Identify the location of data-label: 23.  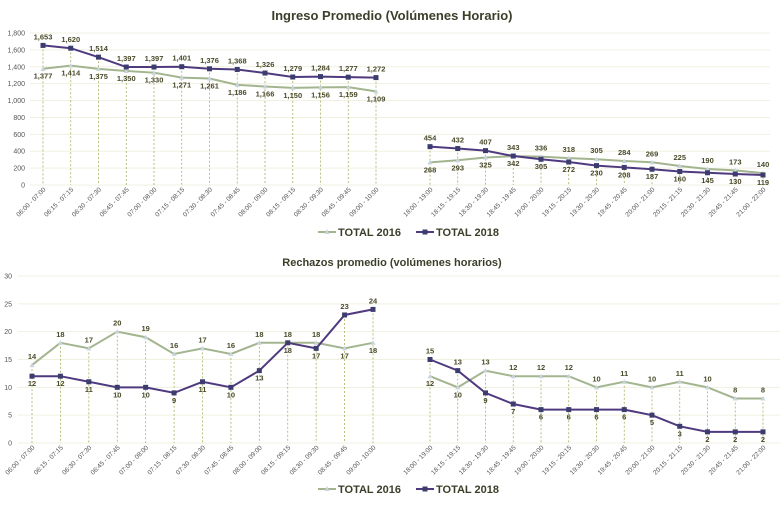
(344, 306).